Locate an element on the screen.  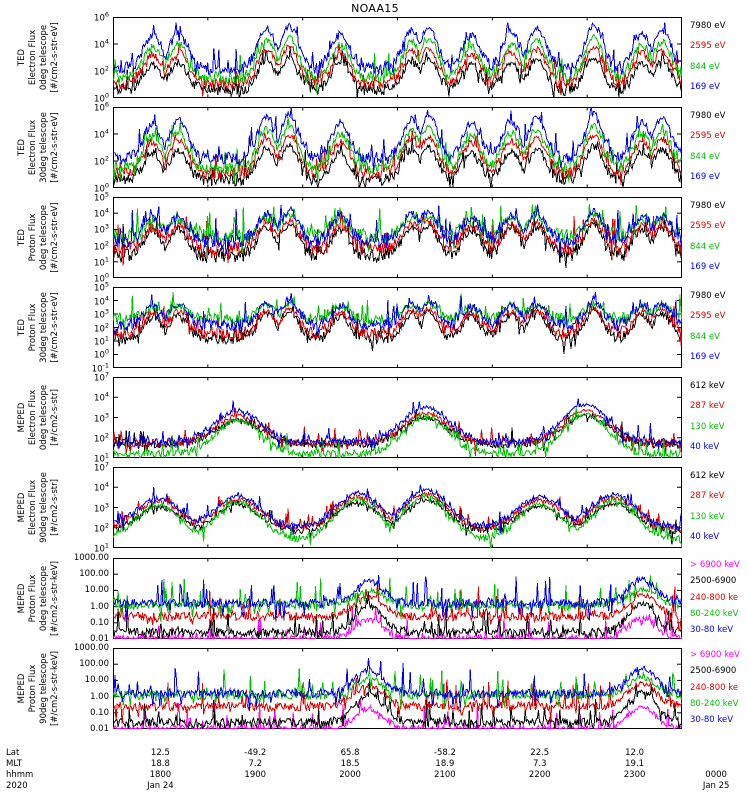
x-tick-label: Jan 25 is located at coordinates (716, 786).